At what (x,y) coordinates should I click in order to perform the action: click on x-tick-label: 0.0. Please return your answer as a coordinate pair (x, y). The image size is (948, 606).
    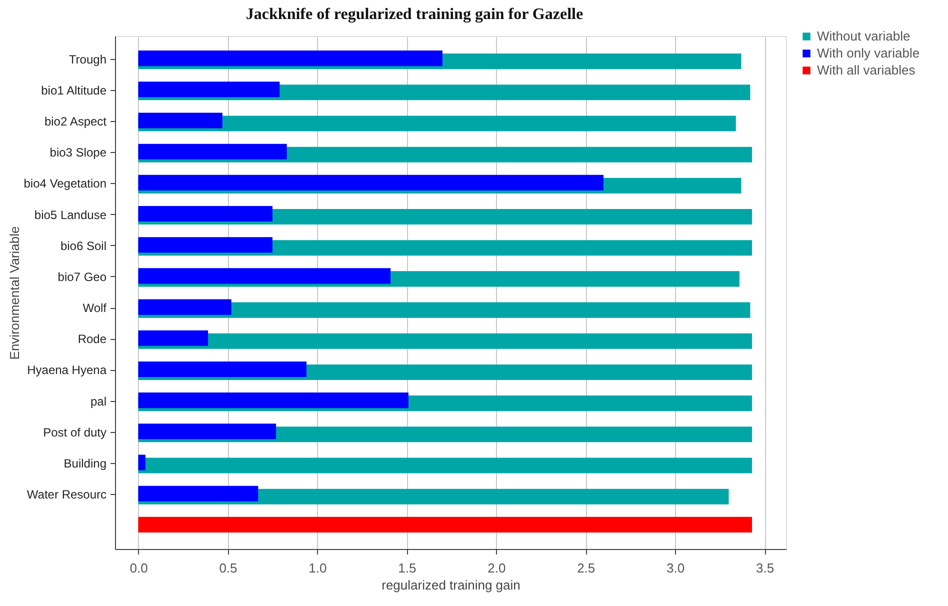
    Looking at the image, I should click on (139, 568).